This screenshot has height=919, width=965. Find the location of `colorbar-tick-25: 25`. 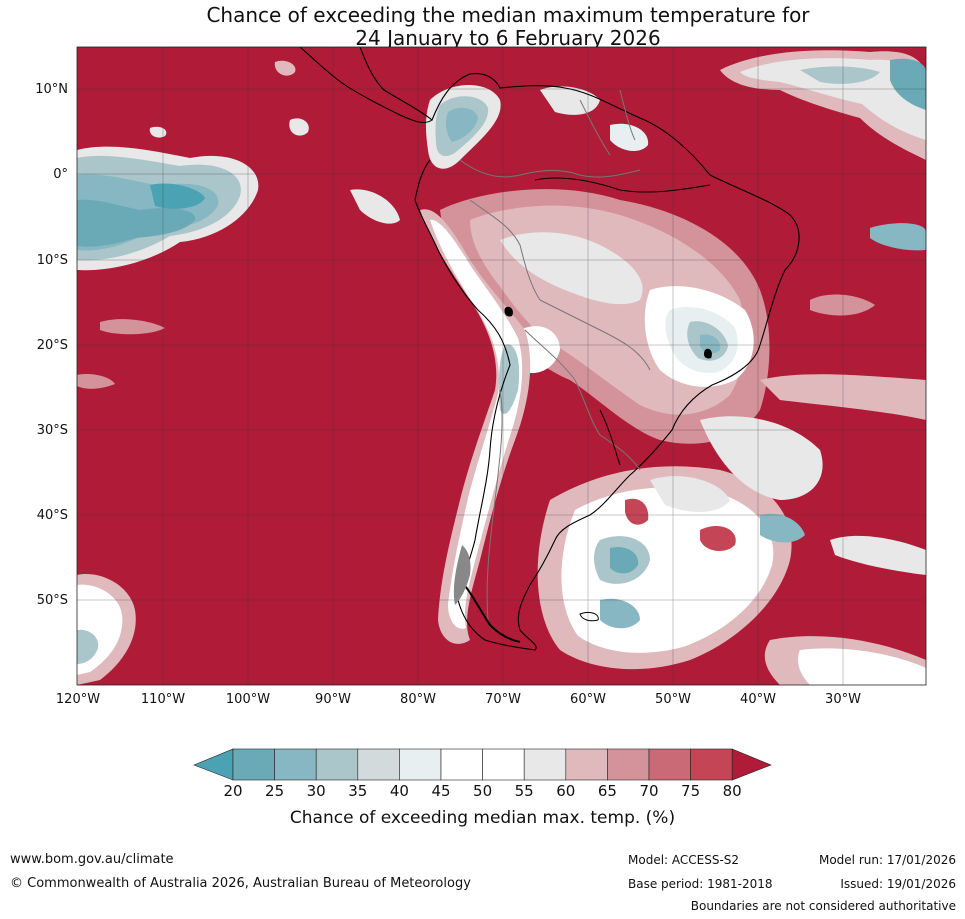

colorbar-tick-25: 25 is located at coordinates (275, 791).